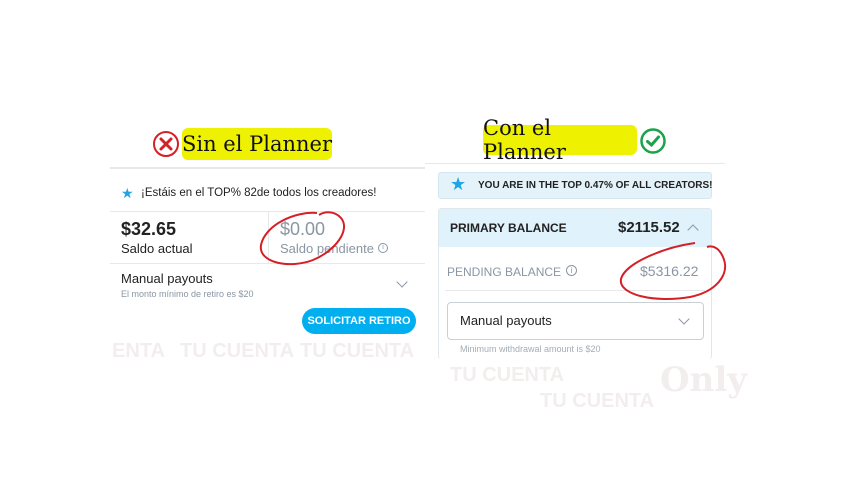  What do you see at coordinates (653, 141) in the screenshot?
I see `check-circle-icon` at bounding box center [653, 141].